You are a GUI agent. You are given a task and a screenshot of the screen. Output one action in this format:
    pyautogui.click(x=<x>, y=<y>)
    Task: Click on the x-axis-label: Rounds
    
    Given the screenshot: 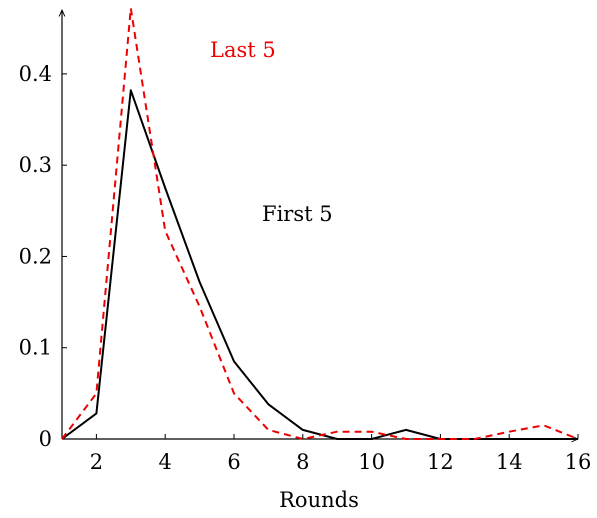 What is the action you would take?
    pyautogui.click(x=319, y=500)
    